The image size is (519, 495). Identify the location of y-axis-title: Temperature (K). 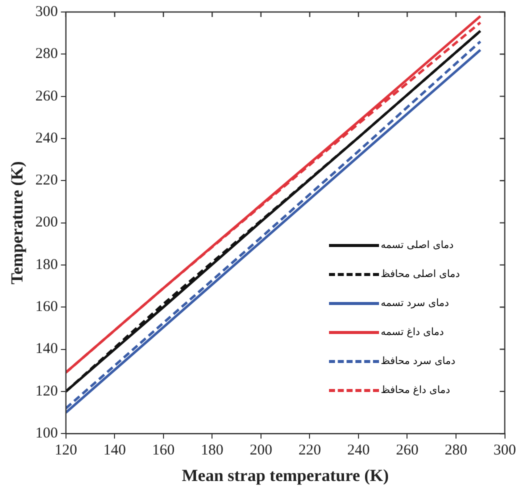
(17, 222).